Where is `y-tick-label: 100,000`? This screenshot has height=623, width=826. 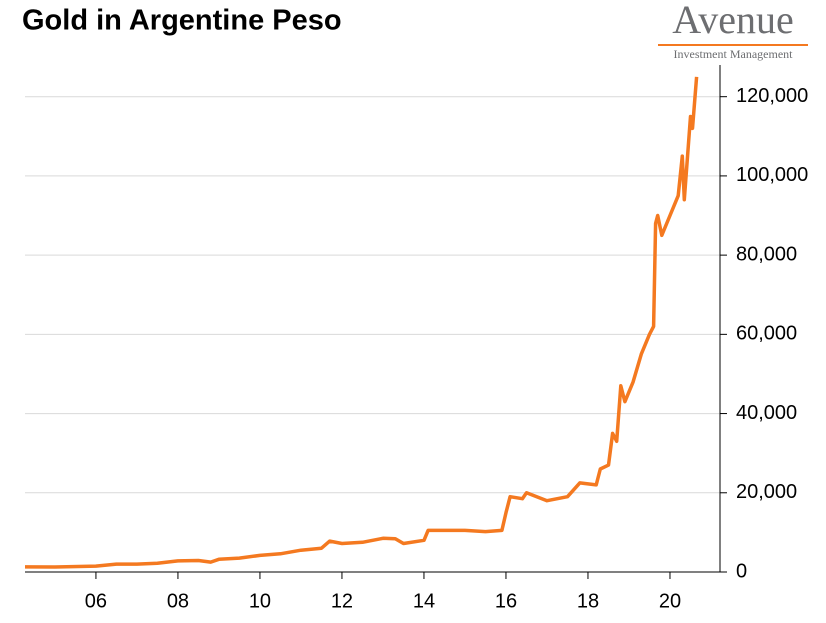 y-tick-label: 100,000 is located at coordinates (772, 175).